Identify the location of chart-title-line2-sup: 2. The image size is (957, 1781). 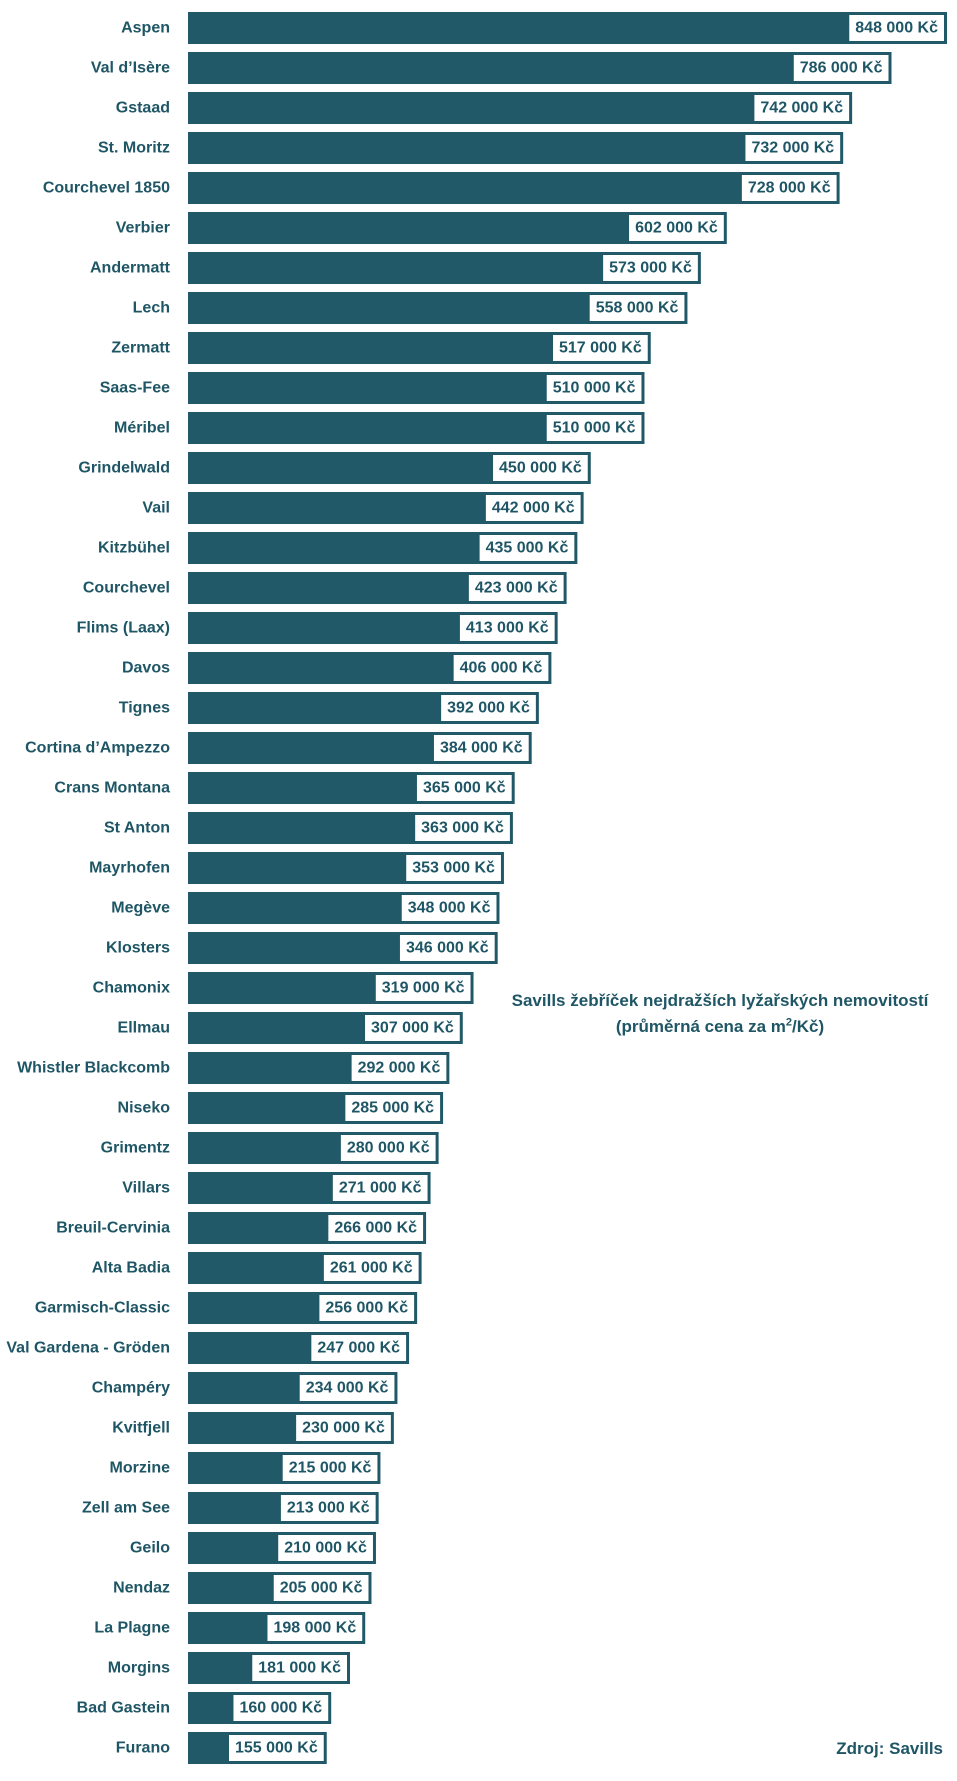
(789, 1022).